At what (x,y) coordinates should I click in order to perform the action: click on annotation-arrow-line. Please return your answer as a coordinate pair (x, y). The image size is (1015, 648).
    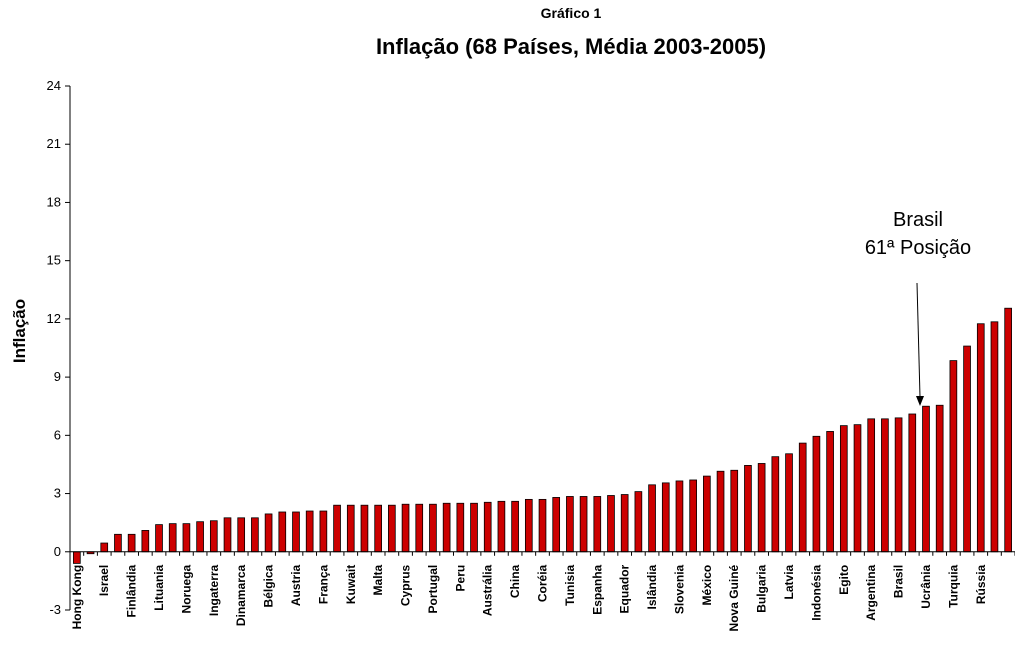
    Looking at the image, I should click on (918, 340).